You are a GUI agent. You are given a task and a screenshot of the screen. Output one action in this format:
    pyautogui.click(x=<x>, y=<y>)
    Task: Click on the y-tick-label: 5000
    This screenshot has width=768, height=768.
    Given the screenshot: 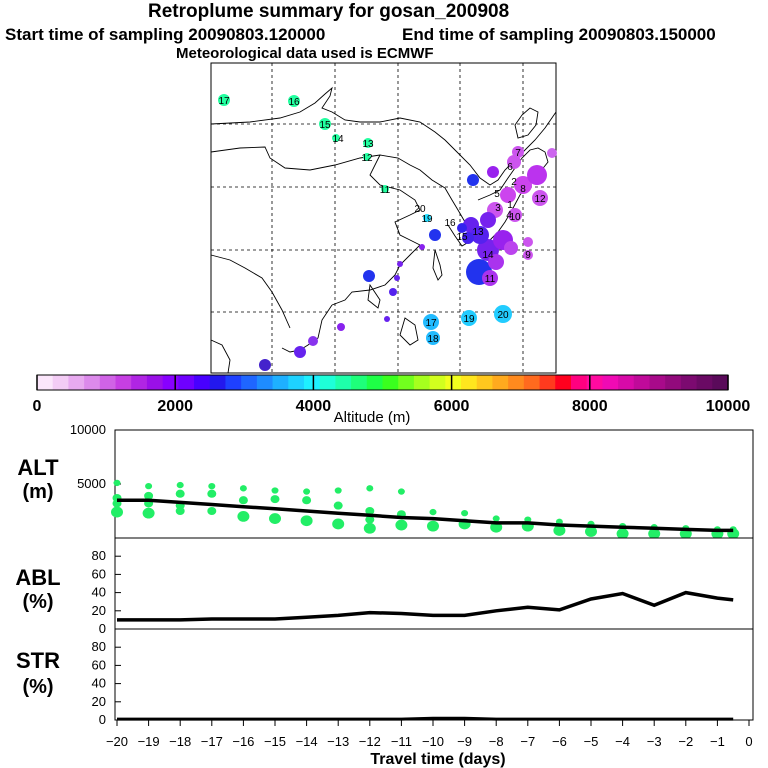 What is the action you would take?
    pyautogui.click(x=91, y=483)
    